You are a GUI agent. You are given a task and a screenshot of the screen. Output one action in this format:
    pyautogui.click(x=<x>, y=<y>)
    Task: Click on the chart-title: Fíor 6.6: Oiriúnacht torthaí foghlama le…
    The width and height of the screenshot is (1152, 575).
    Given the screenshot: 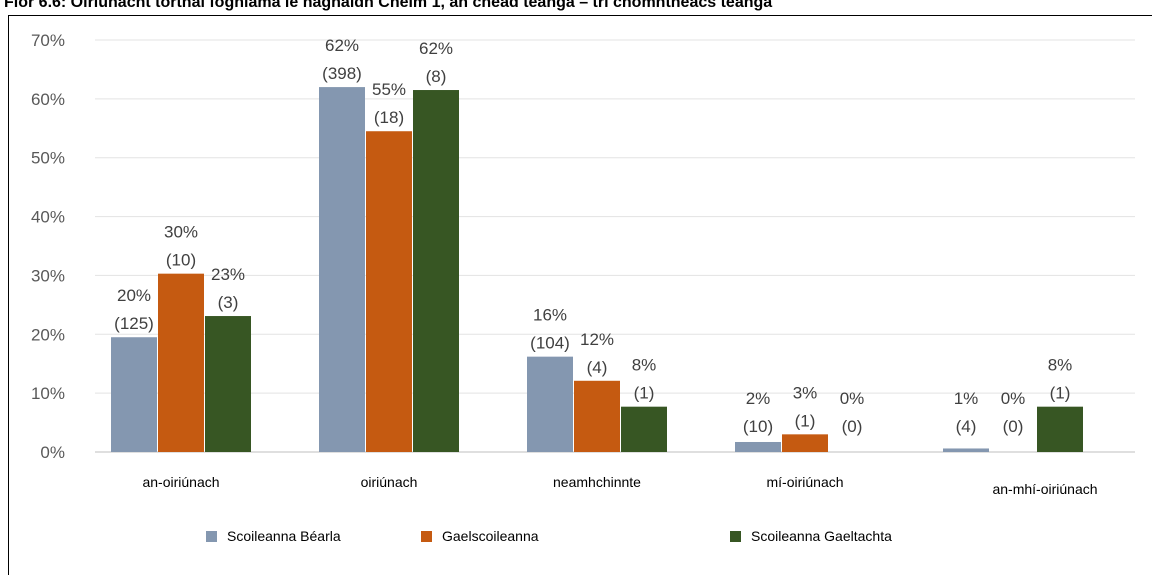 What is the action you would take?
    pyautogui.click(x=388, y=5)
    